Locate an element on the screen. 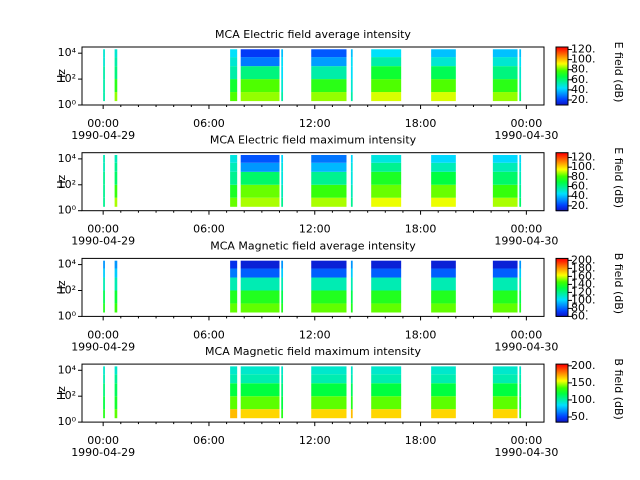 This screenshot has width=640, height=480. colorbar-label: E field (dB) is located at coordinates (618, 177).